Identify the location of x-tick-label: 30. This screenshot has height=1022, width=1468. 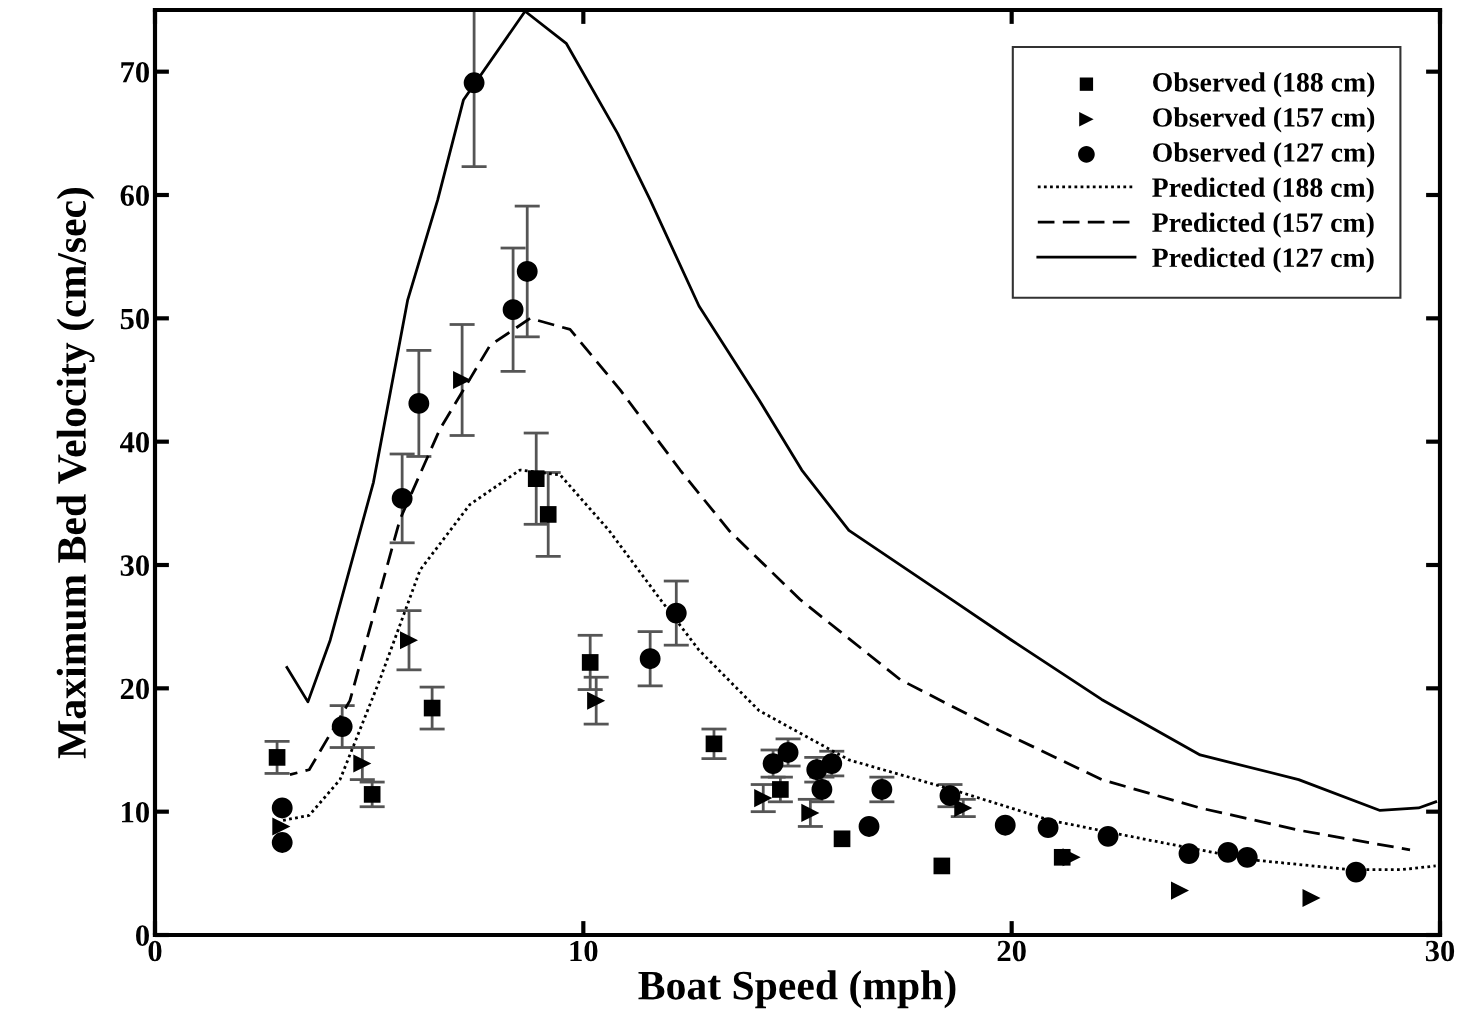
(1440, 951).